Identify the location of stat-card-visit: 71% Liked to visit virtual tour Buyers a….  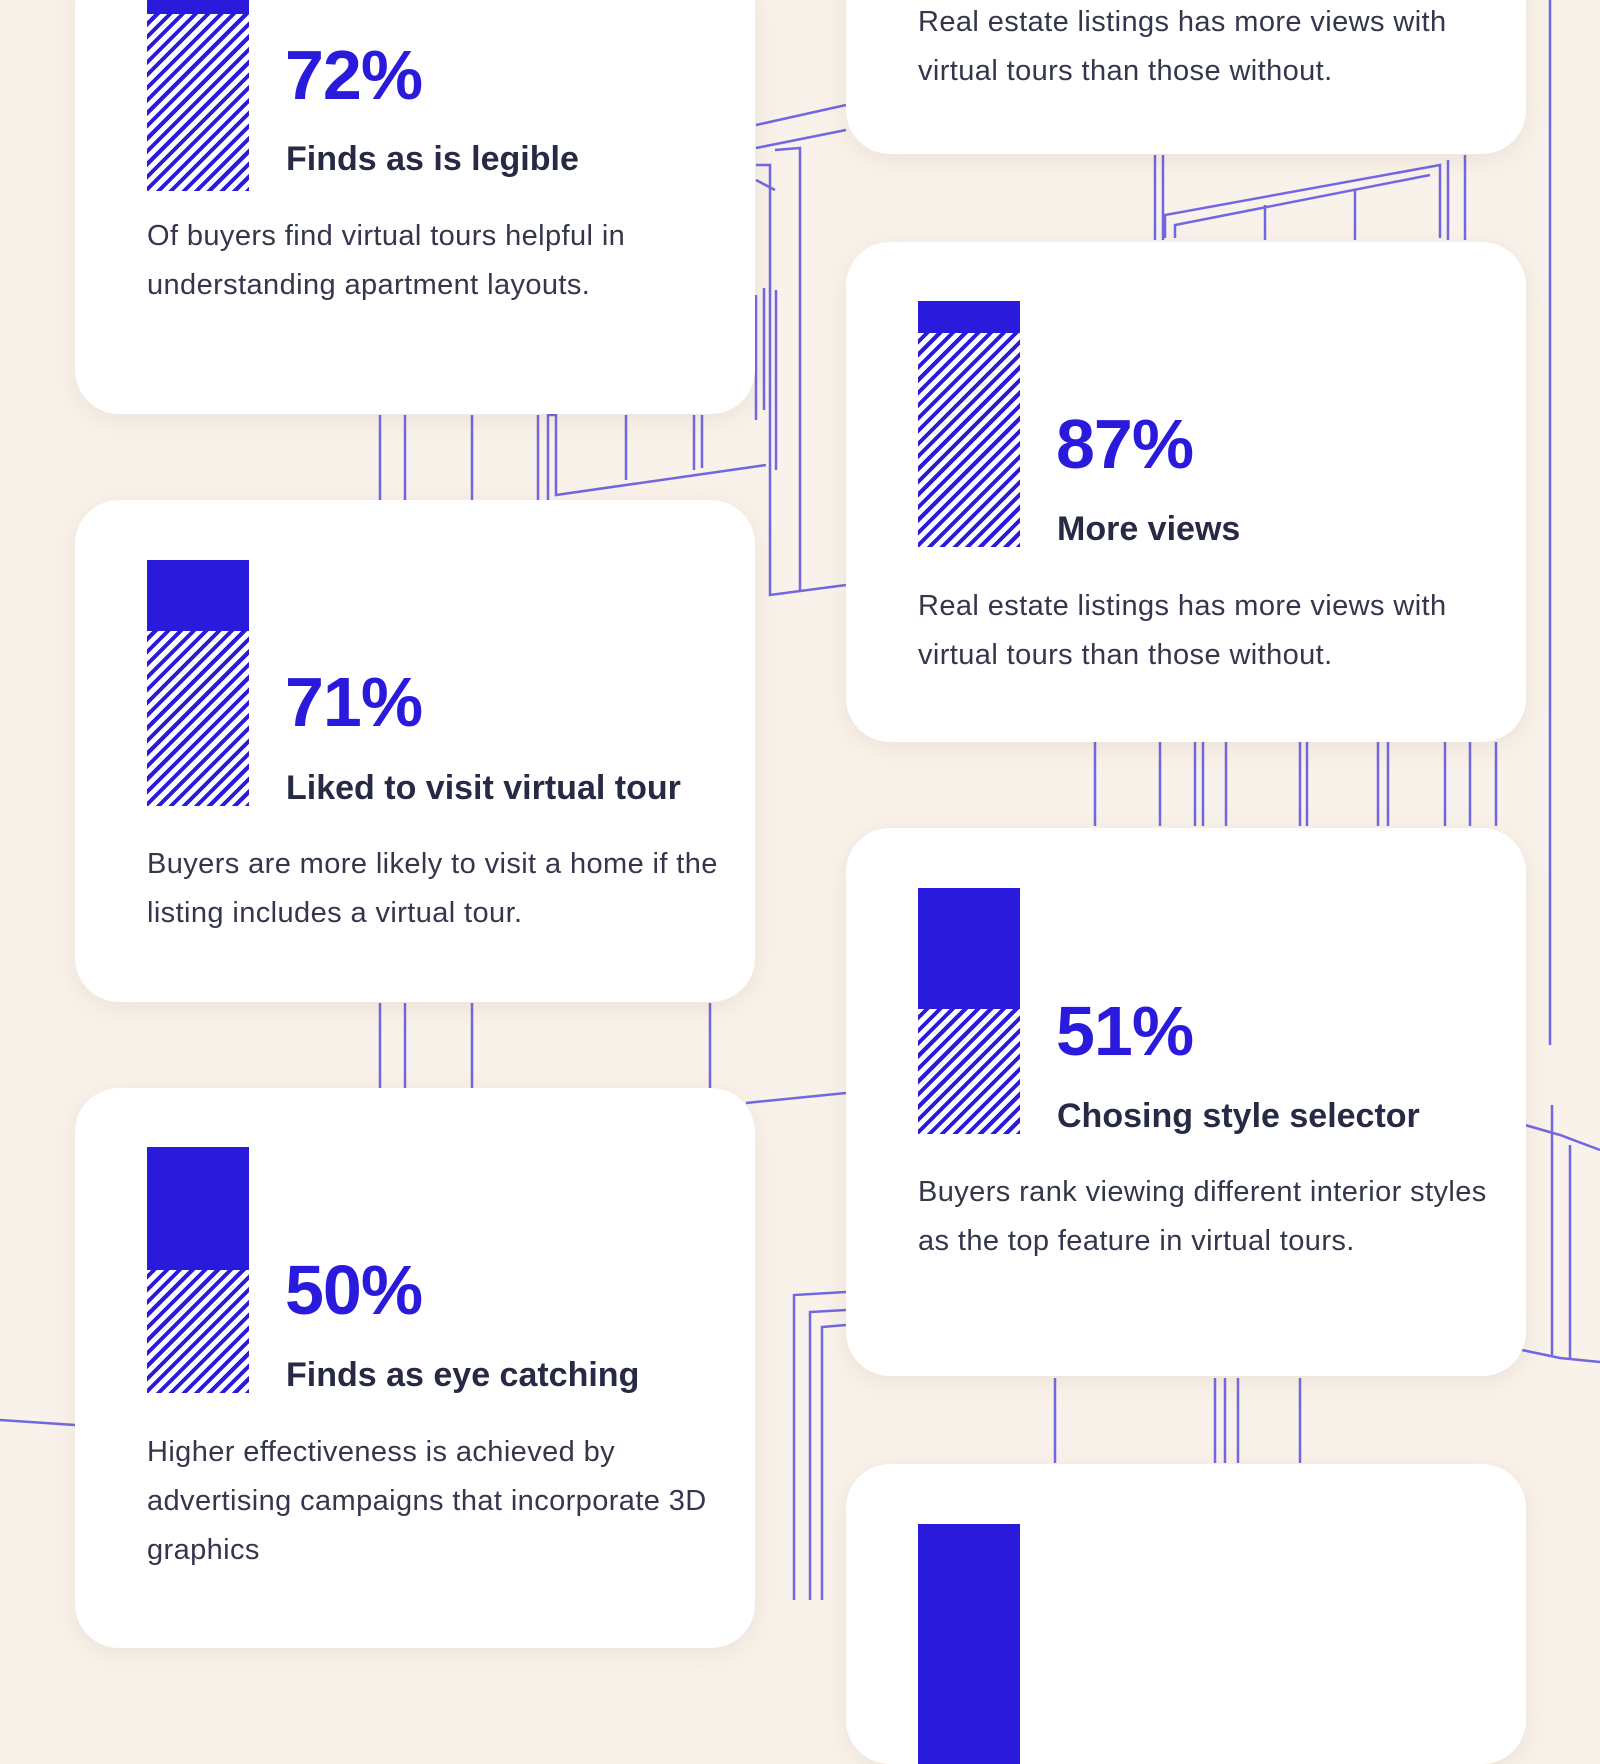
(415, 751).